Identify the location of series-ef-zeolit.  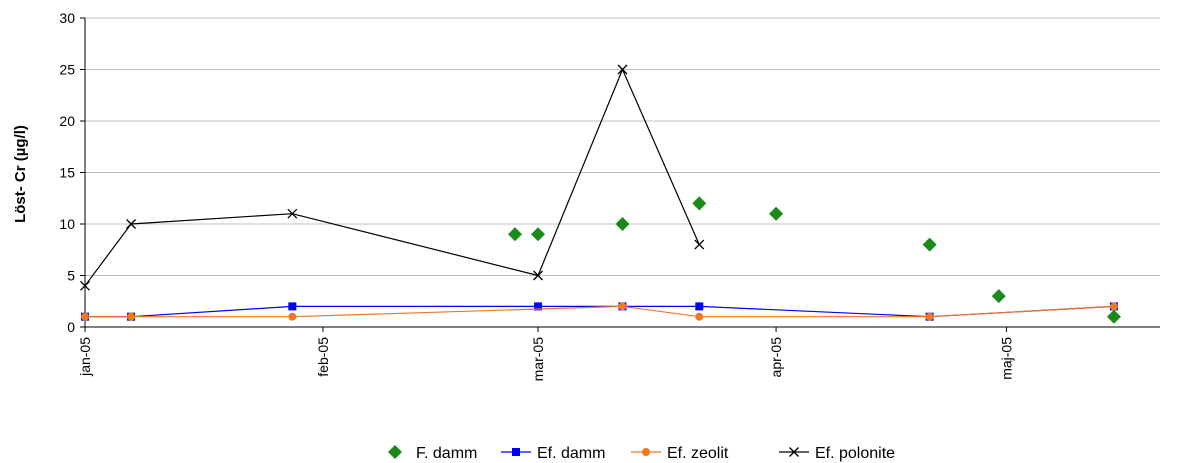
(599, 311).